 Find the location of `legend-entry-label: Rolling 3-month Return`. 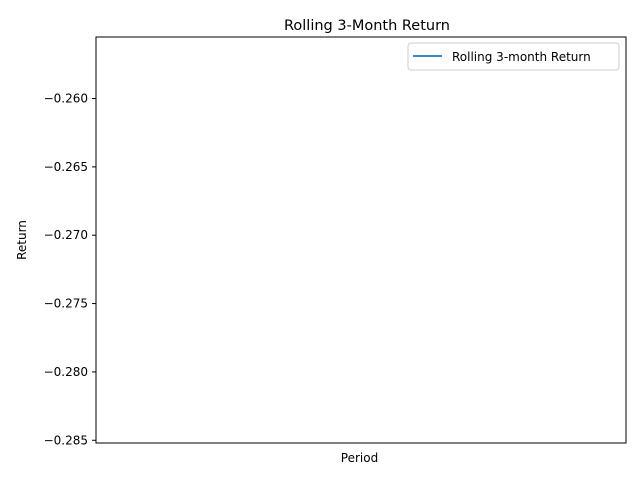

legend-entry-label: Rolling 3-month Return is located at coordinates (521, 57).